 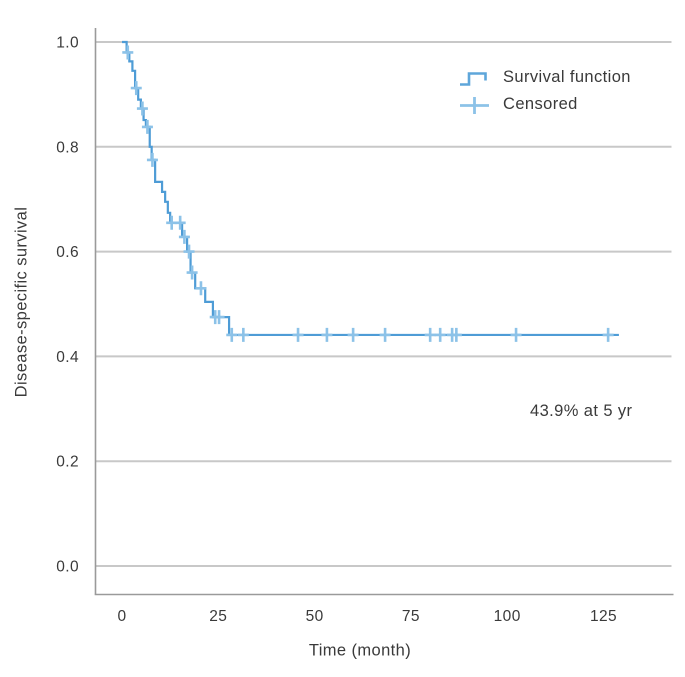 What do you see at coordinates (473, 78) in the screenshot?
I see `step-line-icon` at bounding box center [473, 78].